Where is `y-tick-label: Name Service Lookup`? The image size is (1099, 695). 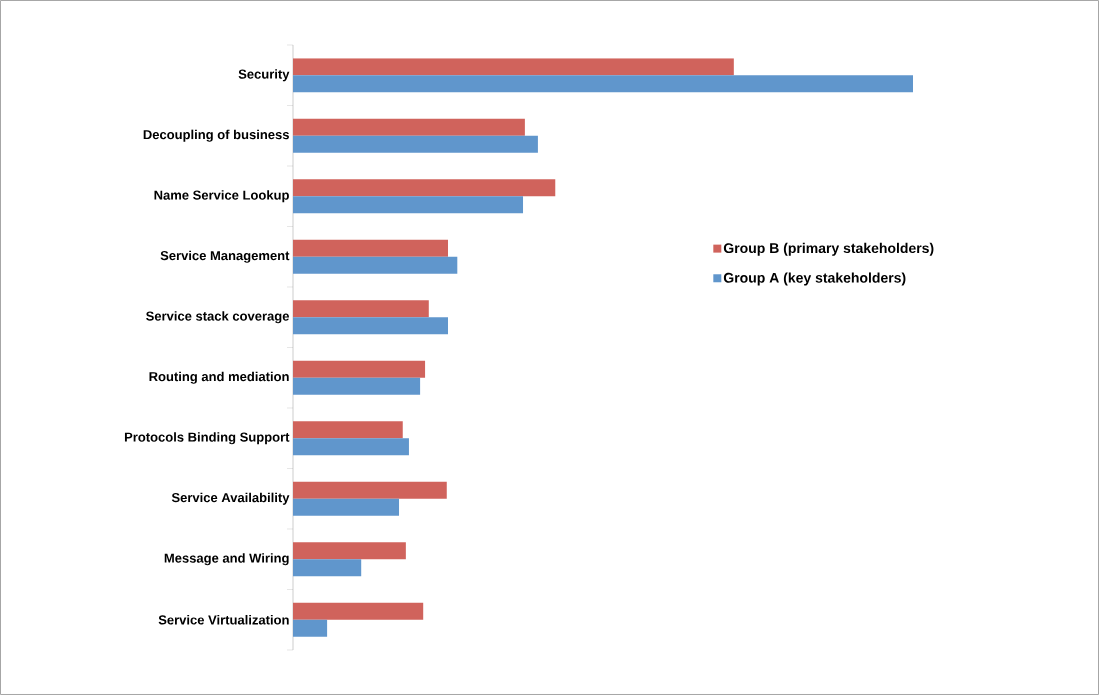 y-tick-label: Name Service Lookup is located at coordinates (221, 196).